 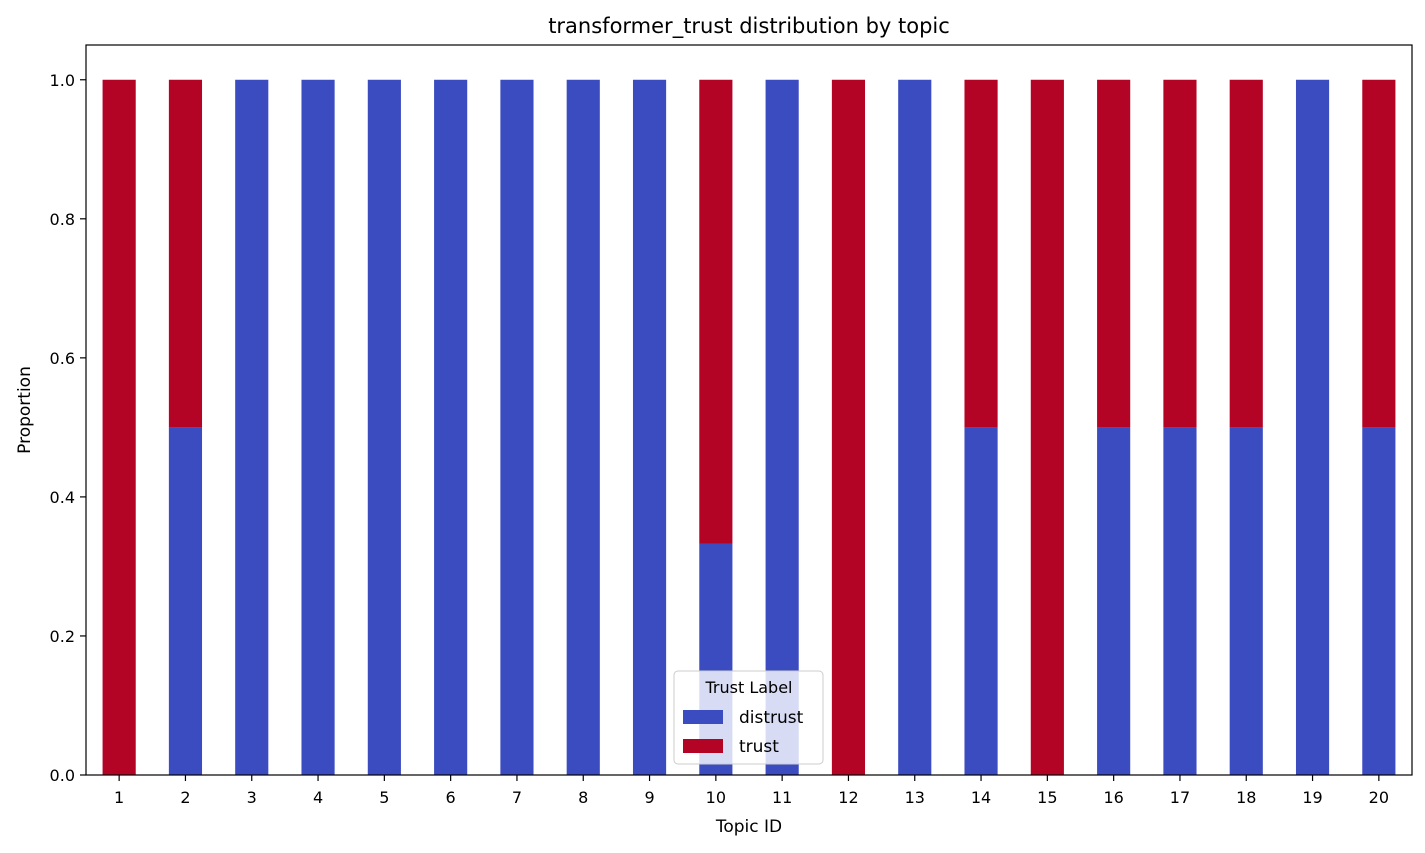 What do you see at coordinates (62, 497) in the screenshot?
I see `y-tick-label: 0.4` at bounding box center [62, 497].